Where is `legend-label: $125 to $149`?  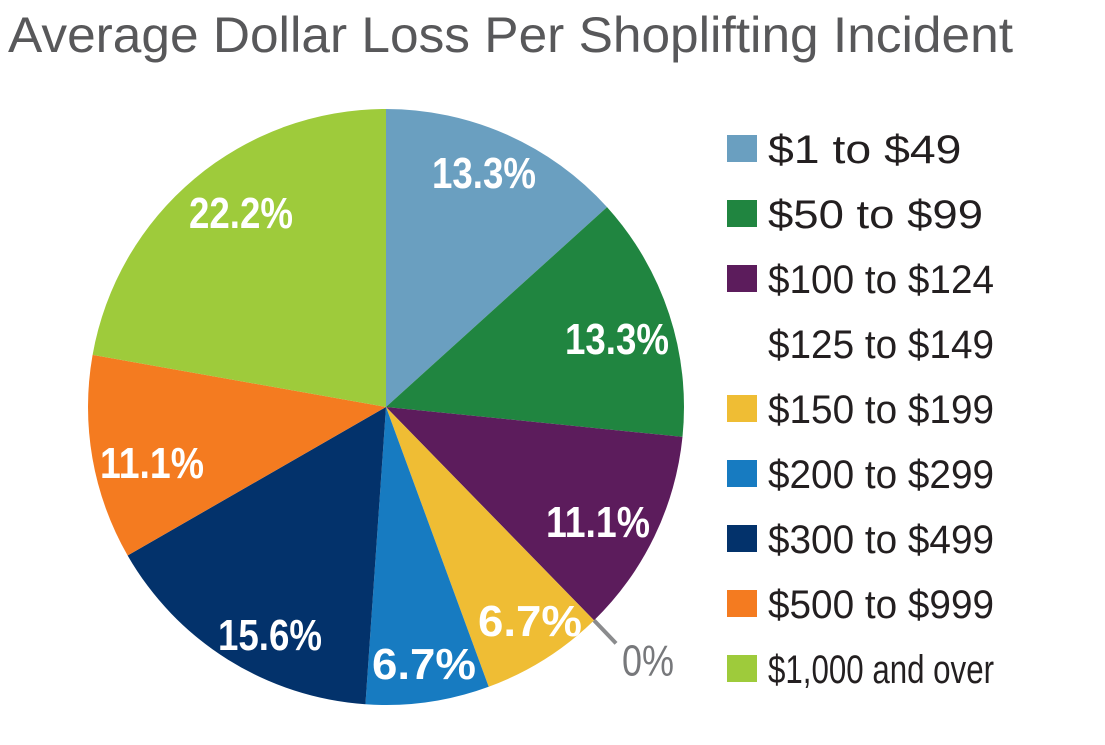 legend-label: $125 to $149 is located at coordinates (881, 345).